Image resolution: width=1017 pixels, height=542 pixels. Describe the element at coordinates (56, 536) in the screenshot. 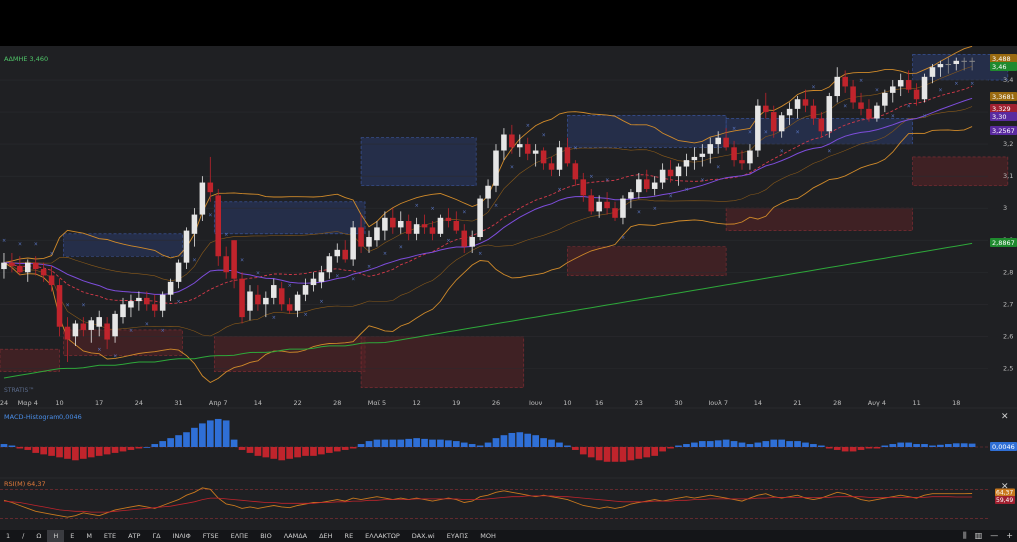

I see `toolbar-item: Η` at that location.